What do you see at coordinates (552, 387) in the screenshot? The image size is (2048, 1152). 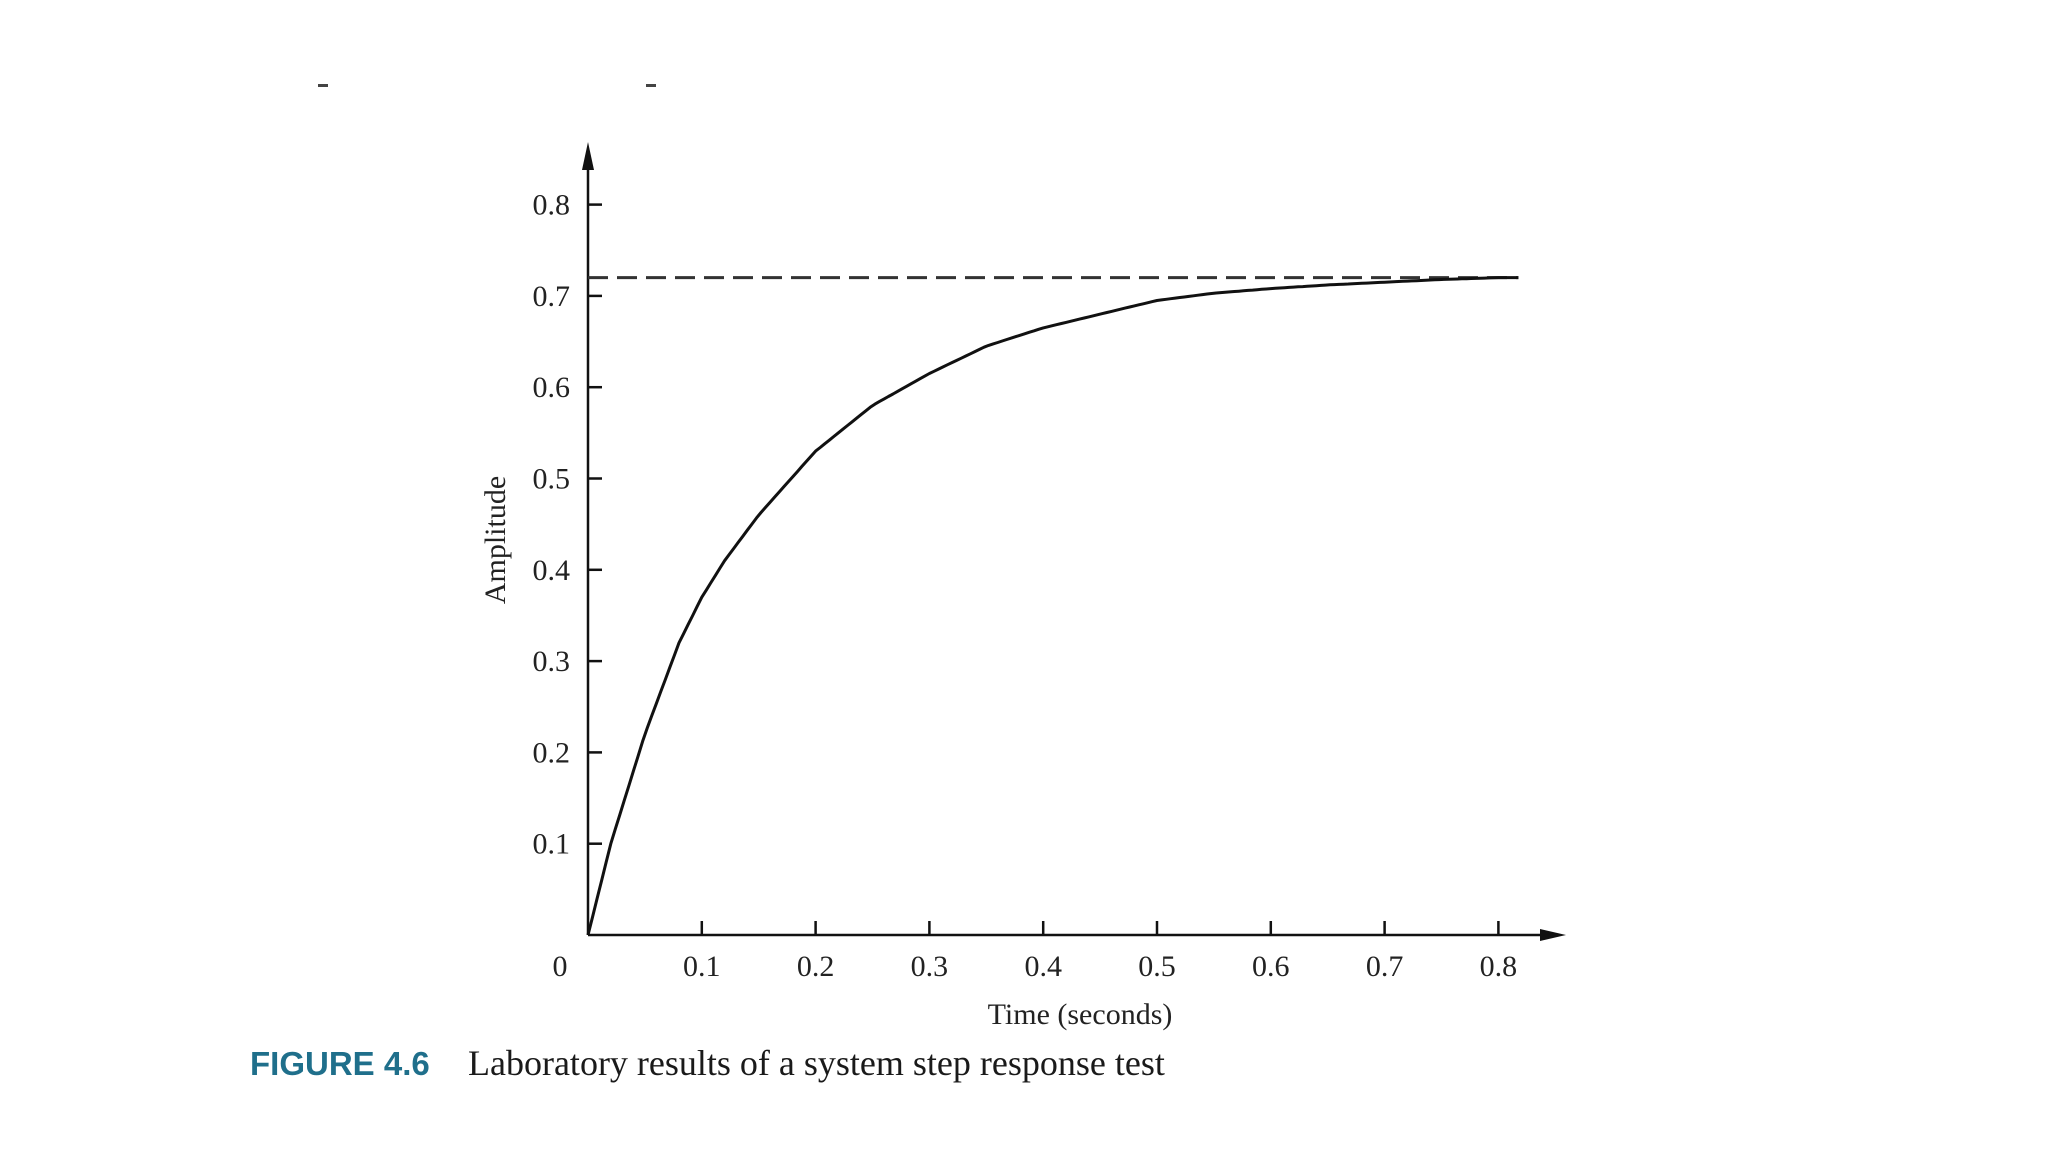 I see `y-tick-label: 0.6` at bounding box center [552, 387].